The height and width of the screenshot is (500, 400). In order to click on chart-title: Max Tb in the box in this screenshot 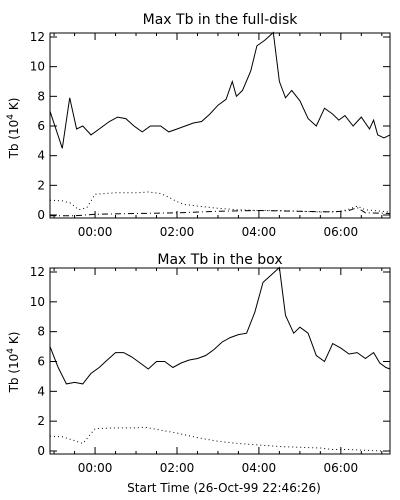, I will do `click(219, 260)`.